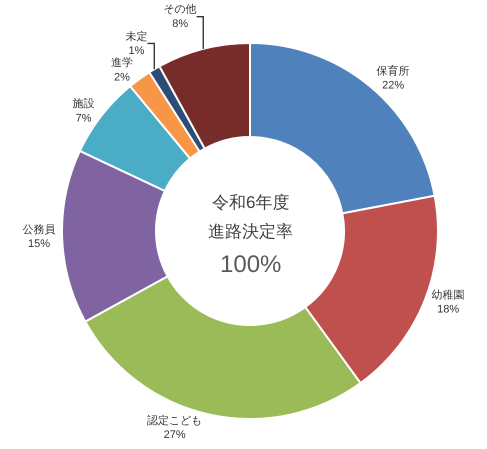  Describe the element at coordinates (250, 231) in the screenshot. I see `text: 進路決定率` at that location.